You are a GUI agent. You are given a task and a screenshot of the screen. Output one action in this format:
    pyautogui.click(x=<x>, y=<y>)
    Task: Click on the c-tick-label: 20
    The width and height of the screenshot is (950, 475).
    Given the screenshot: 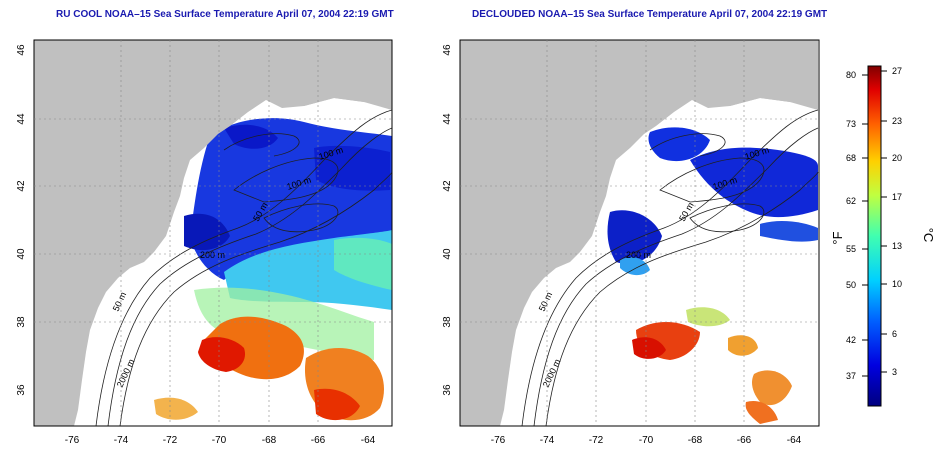 What is the action you would take?
    pyautogui.click(x=897, y=158)
    